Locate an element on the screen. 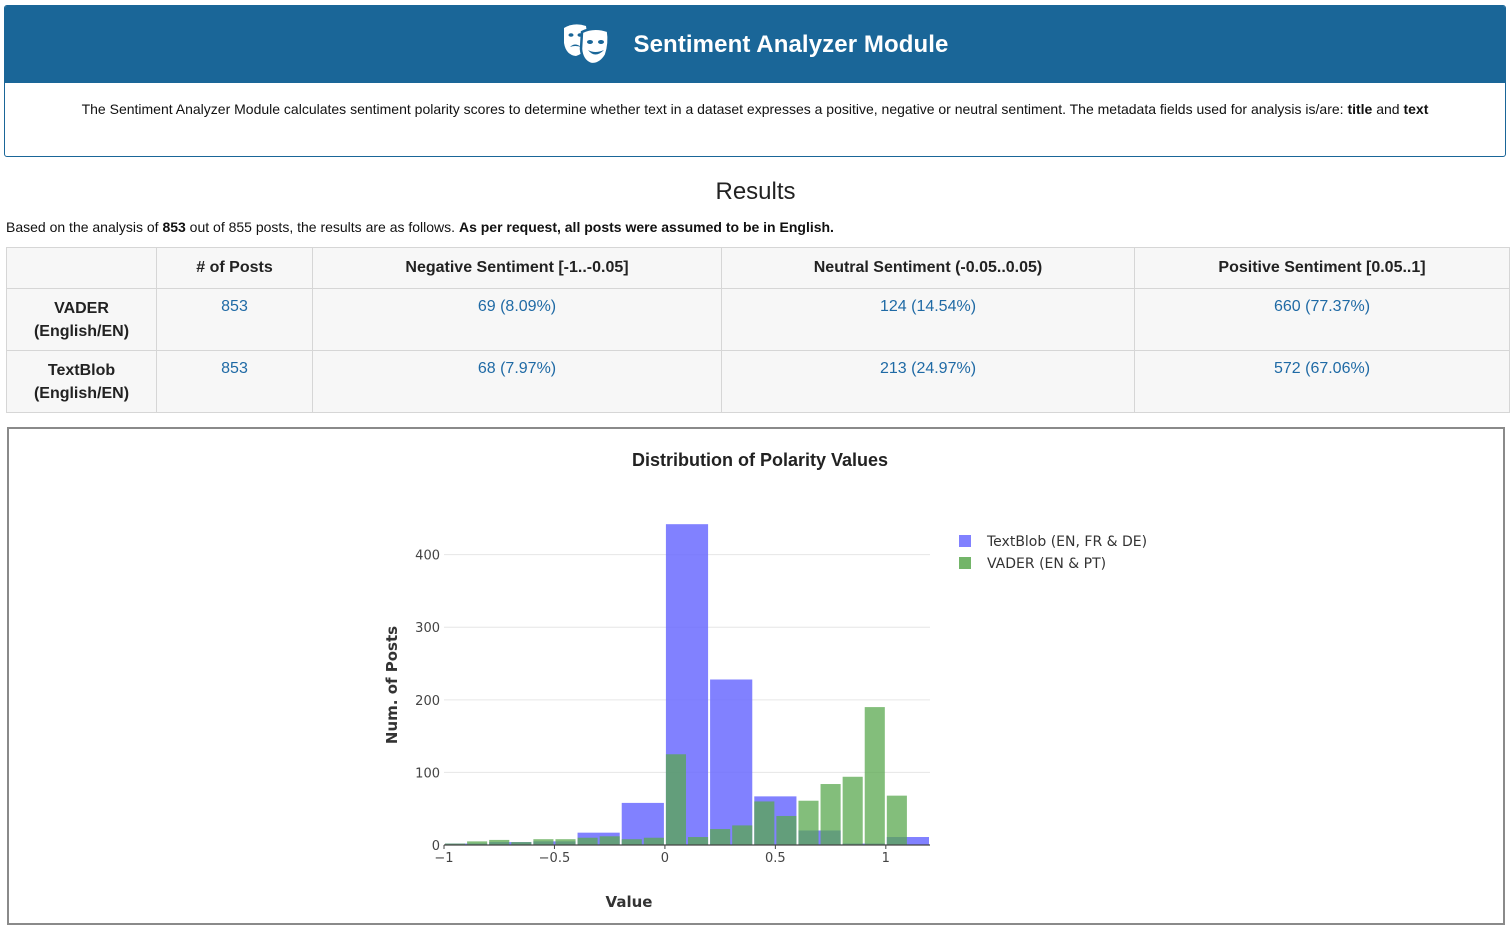 This screenshot has width=1511, height=929. and-text: and is located at coordinates (1388, 109).